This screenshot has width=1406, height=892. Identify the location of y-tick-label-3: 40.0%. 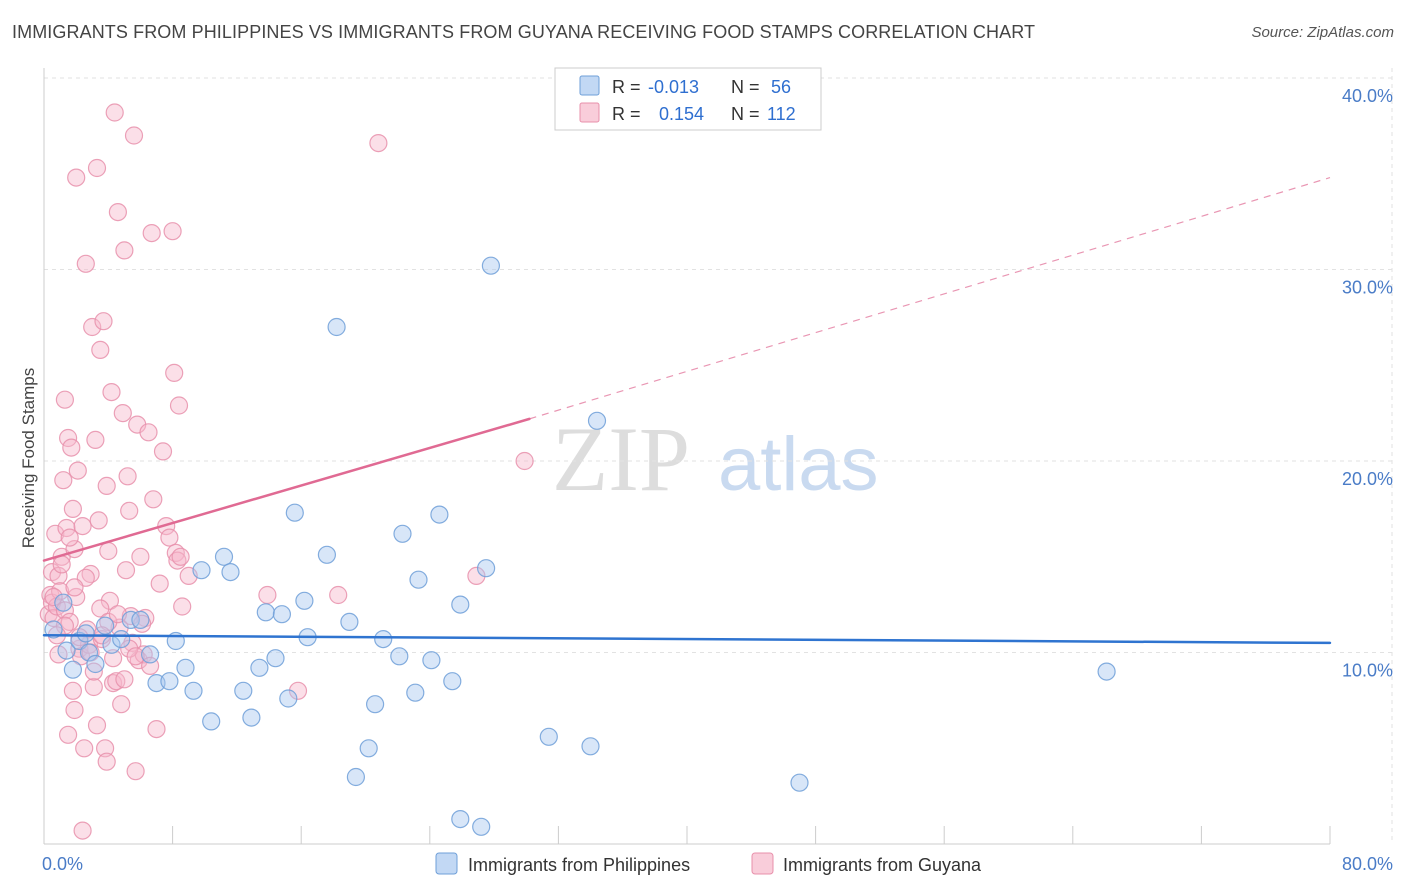
(1367, 96).